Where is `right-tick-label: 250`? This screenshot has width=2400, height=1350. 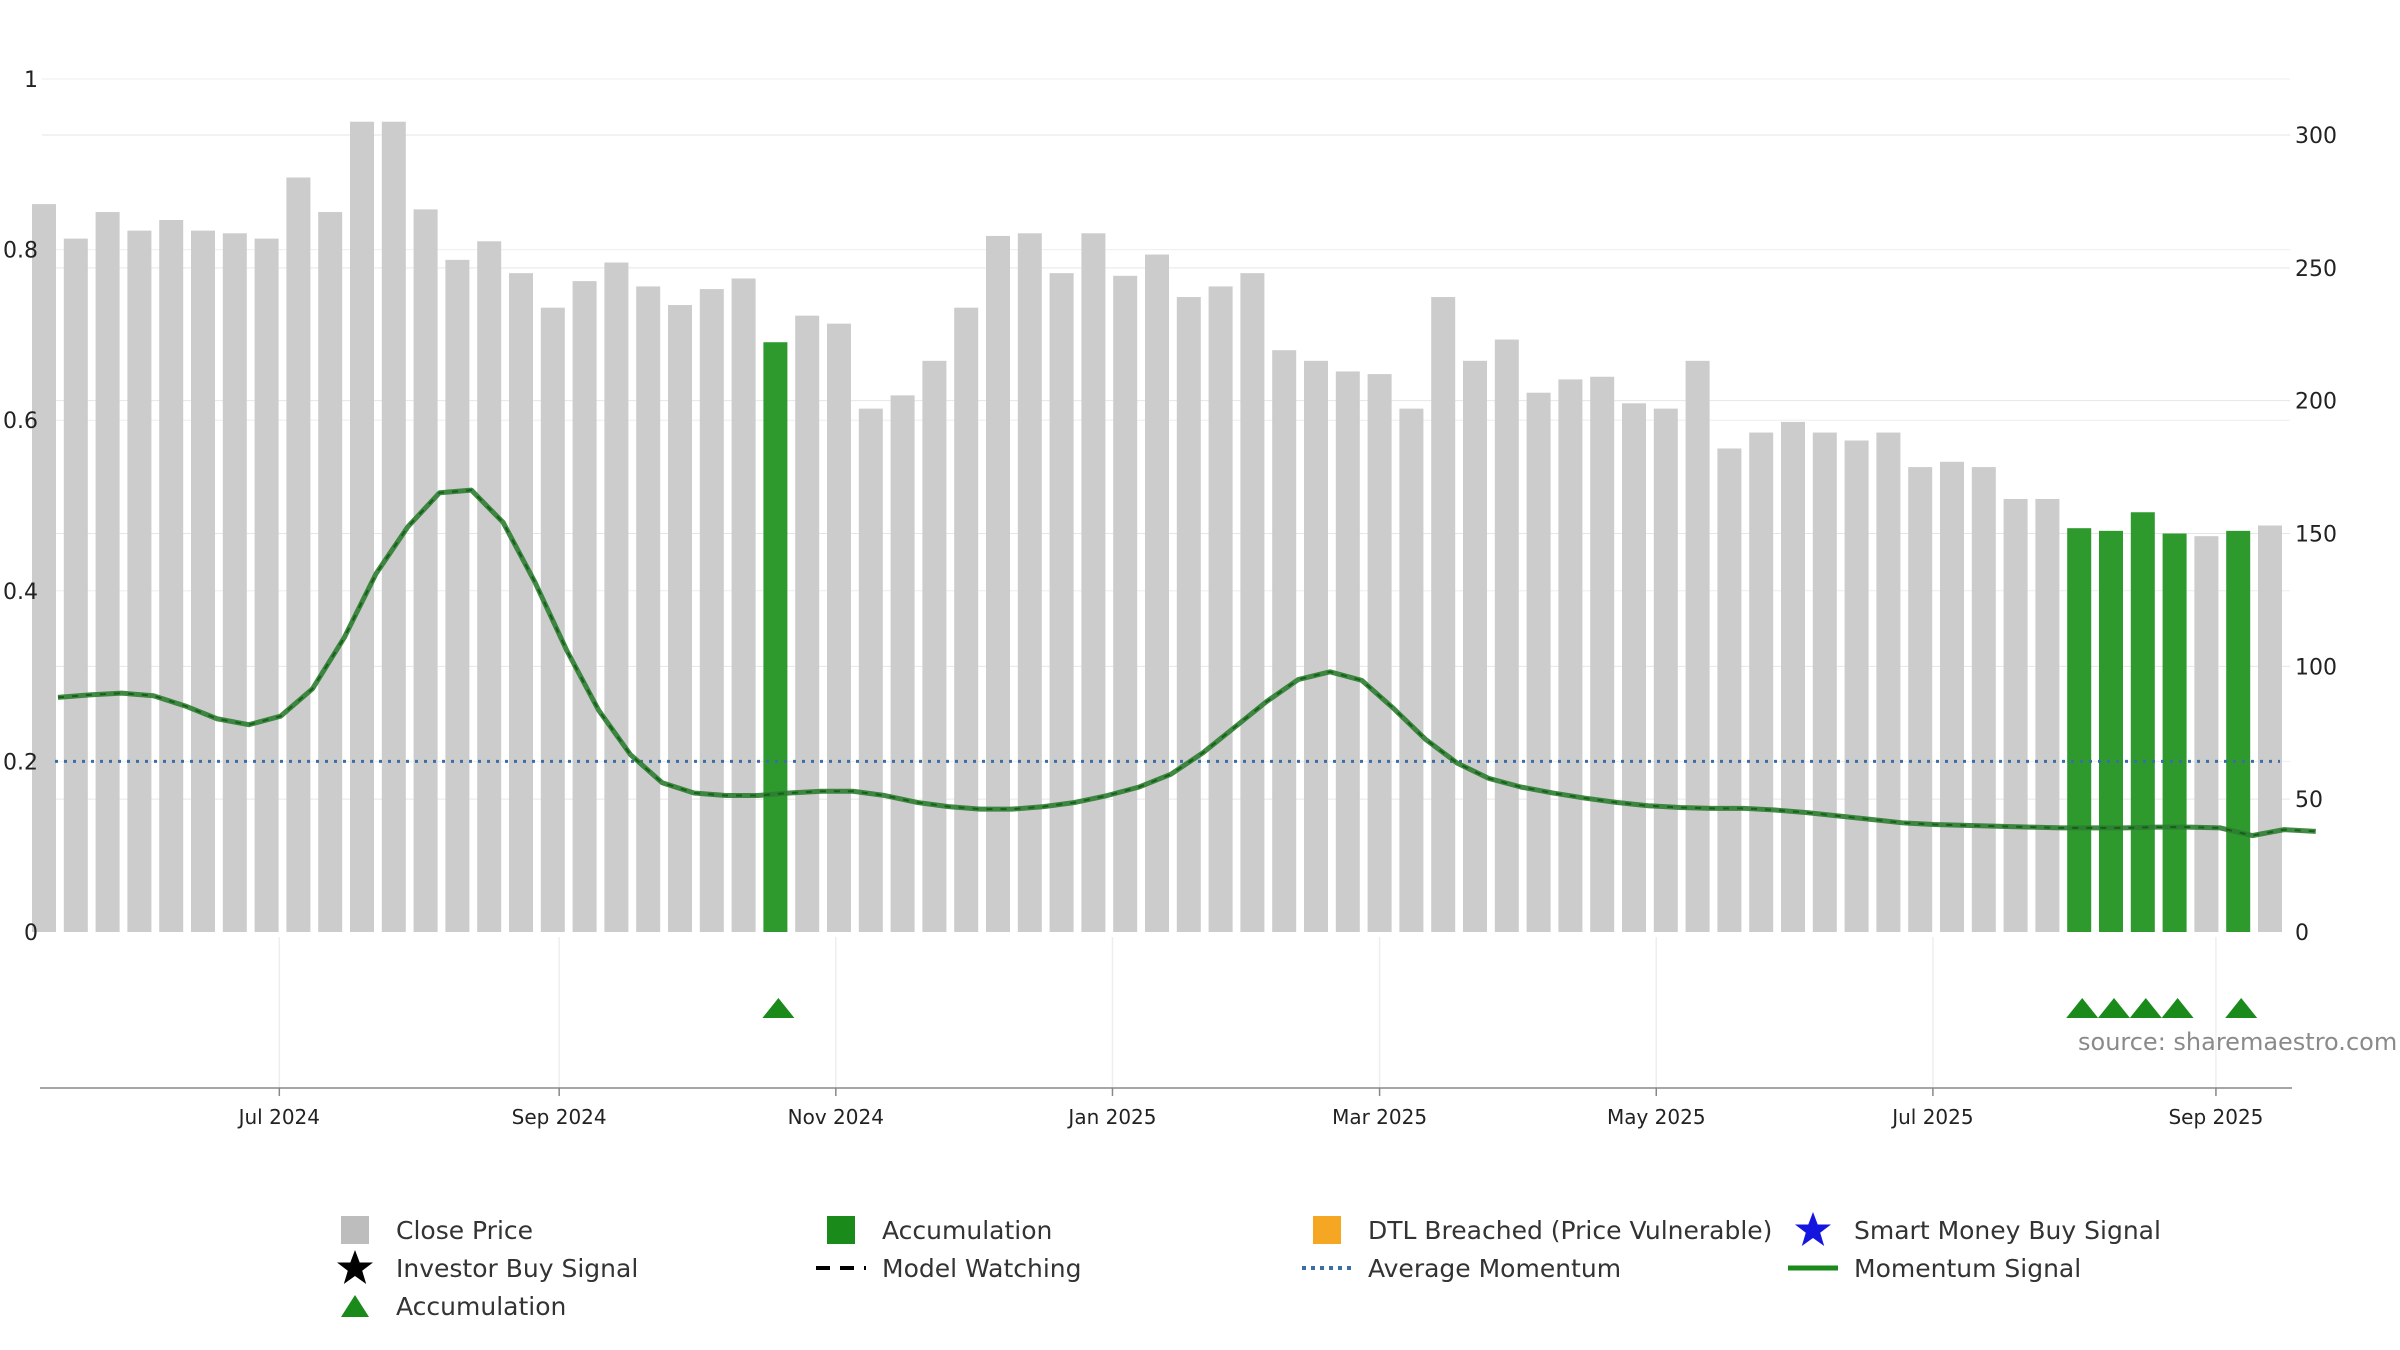 right-tick-label: 250 is located at coordinates (2316, 269).